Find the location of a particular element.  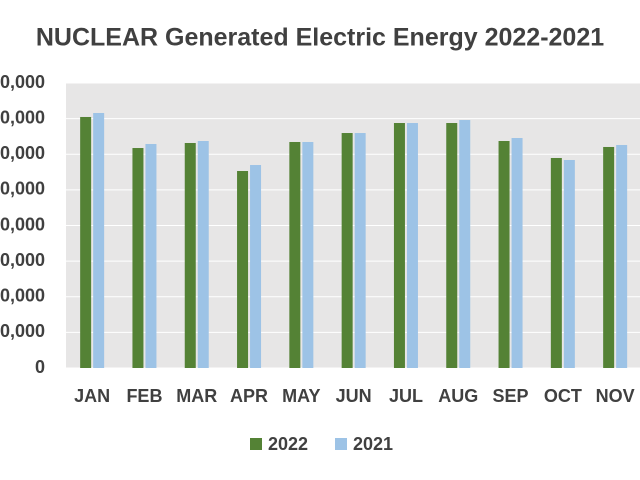

y-tick-label: 20,000 is located at coordinates (22, 296).